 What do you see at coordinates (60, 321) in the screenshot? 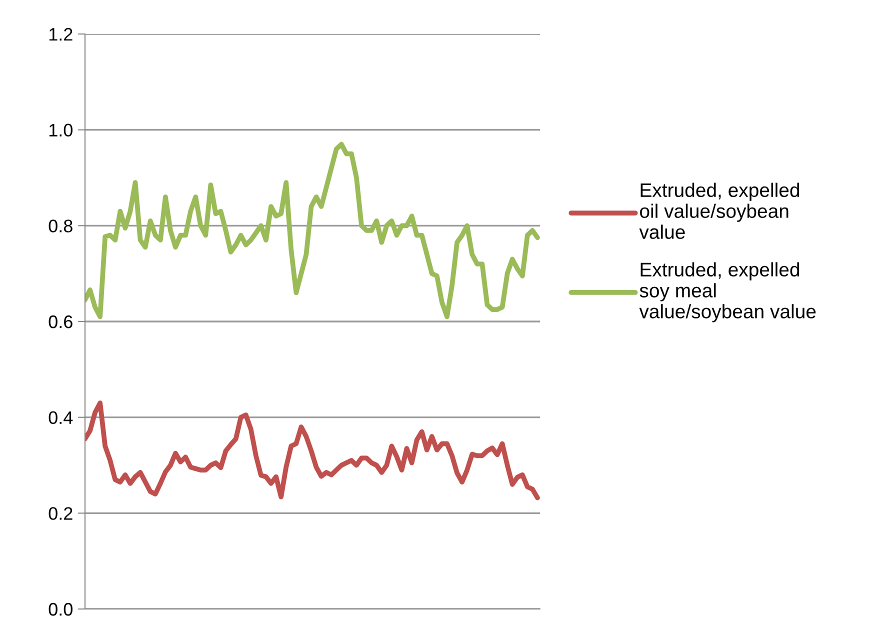
I see `y-tick-label: 0.6` at bounding box center [60, 321].